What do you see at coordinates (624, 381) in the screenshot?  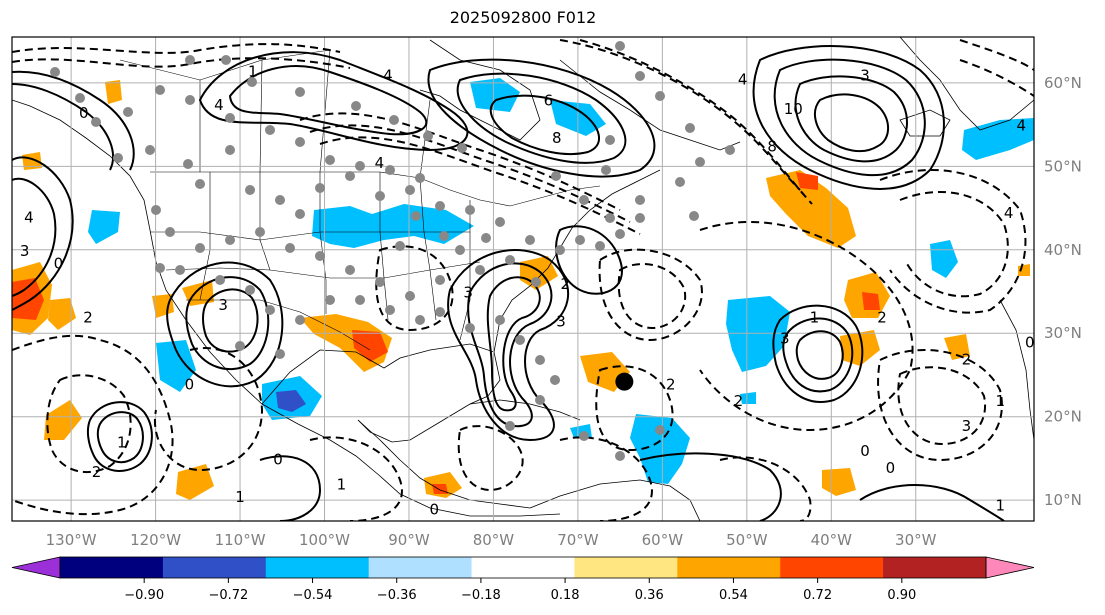 I see `tropical-storm-marker` at bounding box center [624, 381].